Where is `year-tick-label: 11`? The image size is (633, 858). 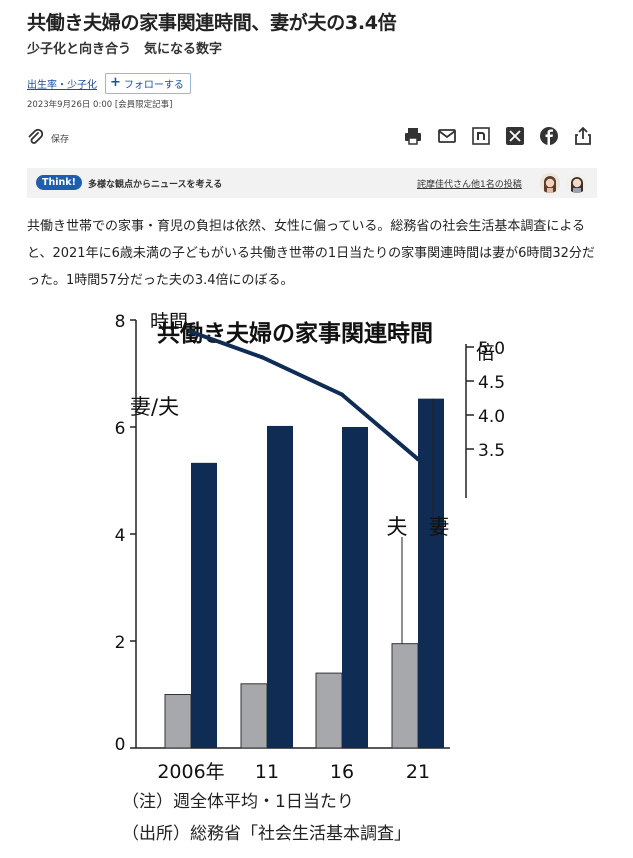
year-tick-label: 11 is located at coordinates (267, 772).